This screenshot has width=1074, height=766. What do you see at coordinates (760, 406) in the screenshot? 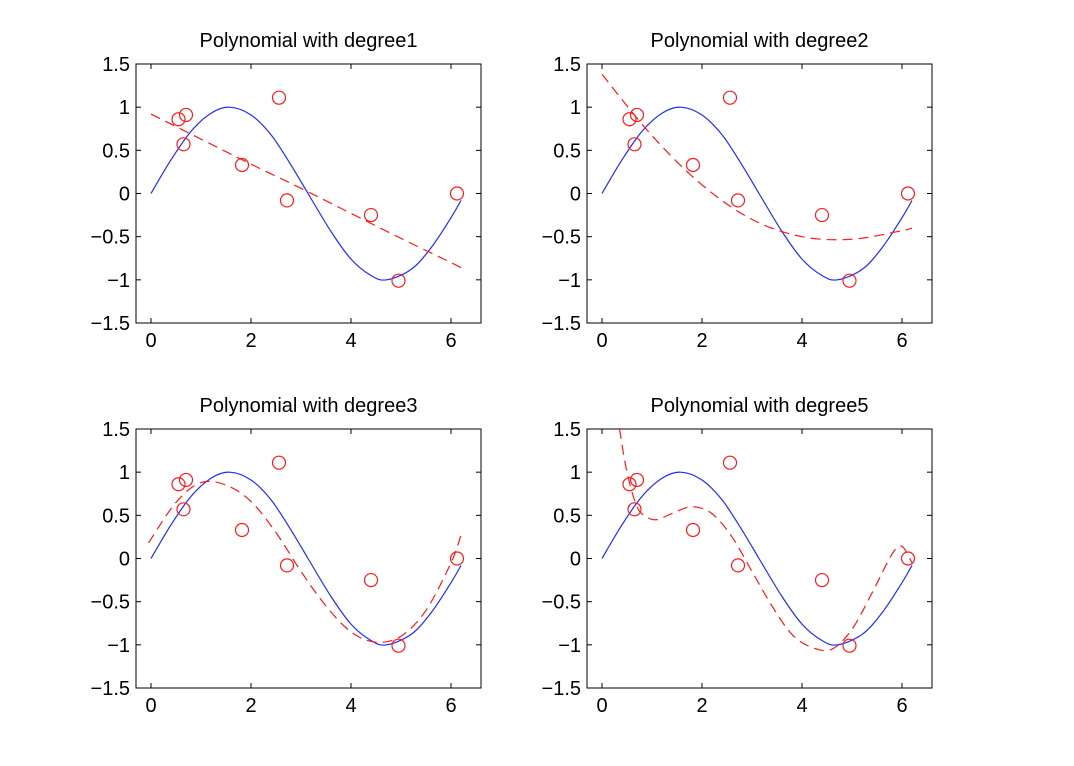
I see `chart-title: Polynomial with degree5` at bounding box center [760, 406].